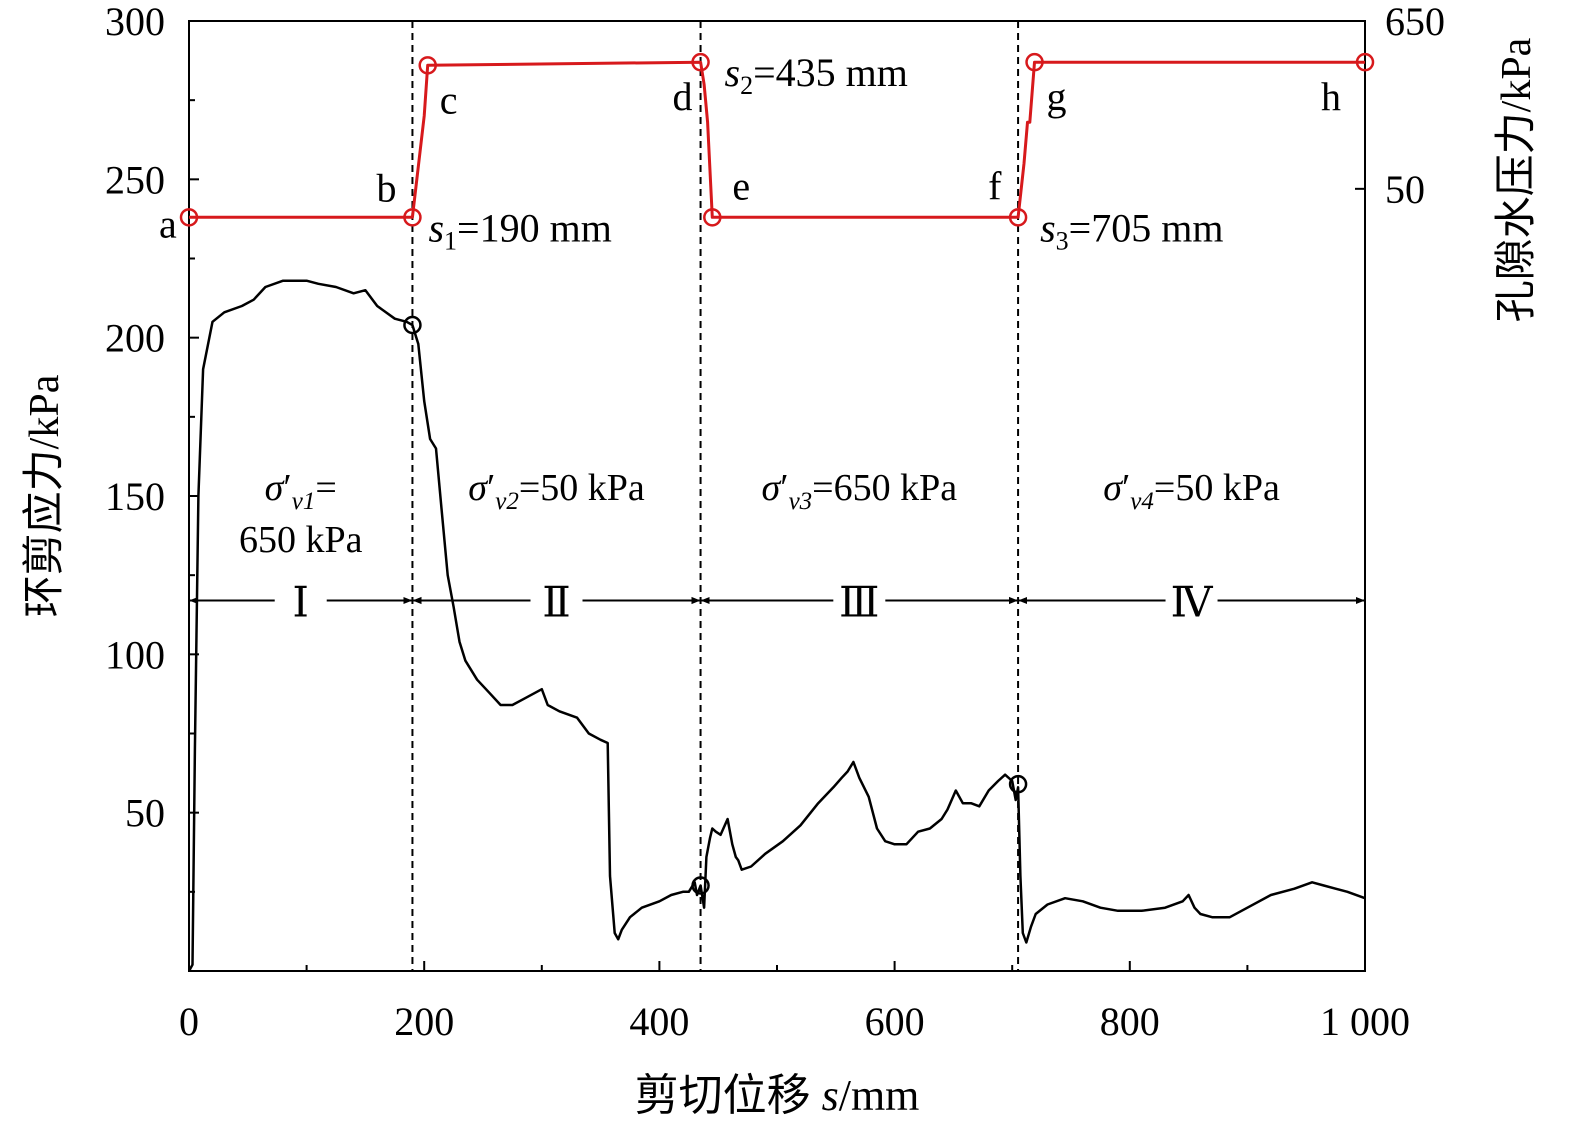 The width and height of the screenshot is (1575, 1132). What do you see at coordinates (683, 96) in the screenshot?
I see `point-label-d: d` at bounding box center [683, 96].